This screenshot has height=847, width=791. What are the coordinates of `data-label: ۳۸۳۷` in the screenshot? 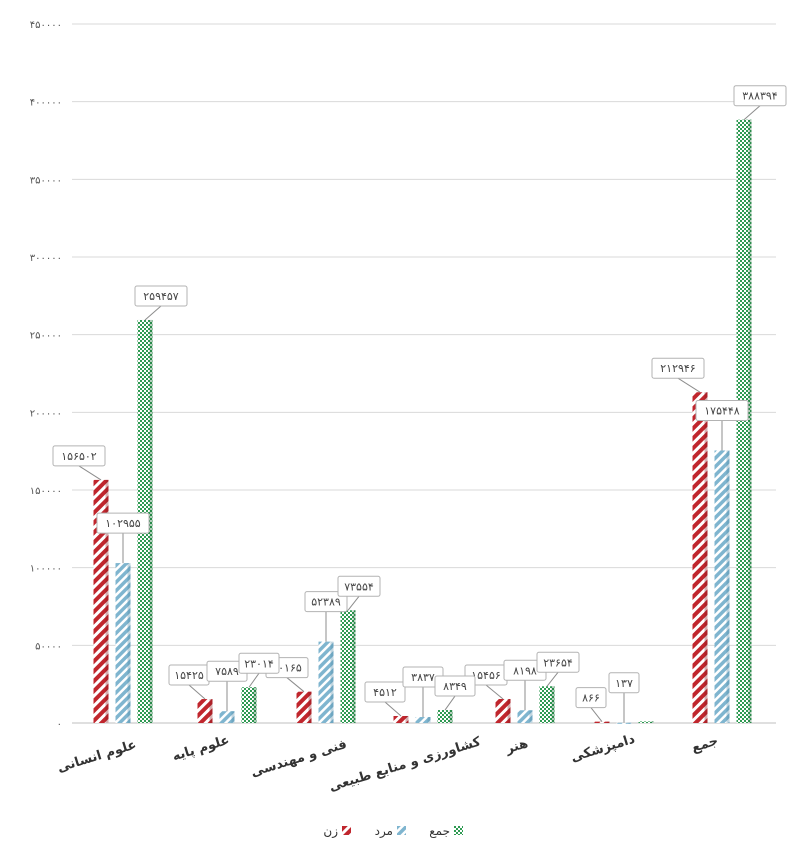 It's located at (423, 692).